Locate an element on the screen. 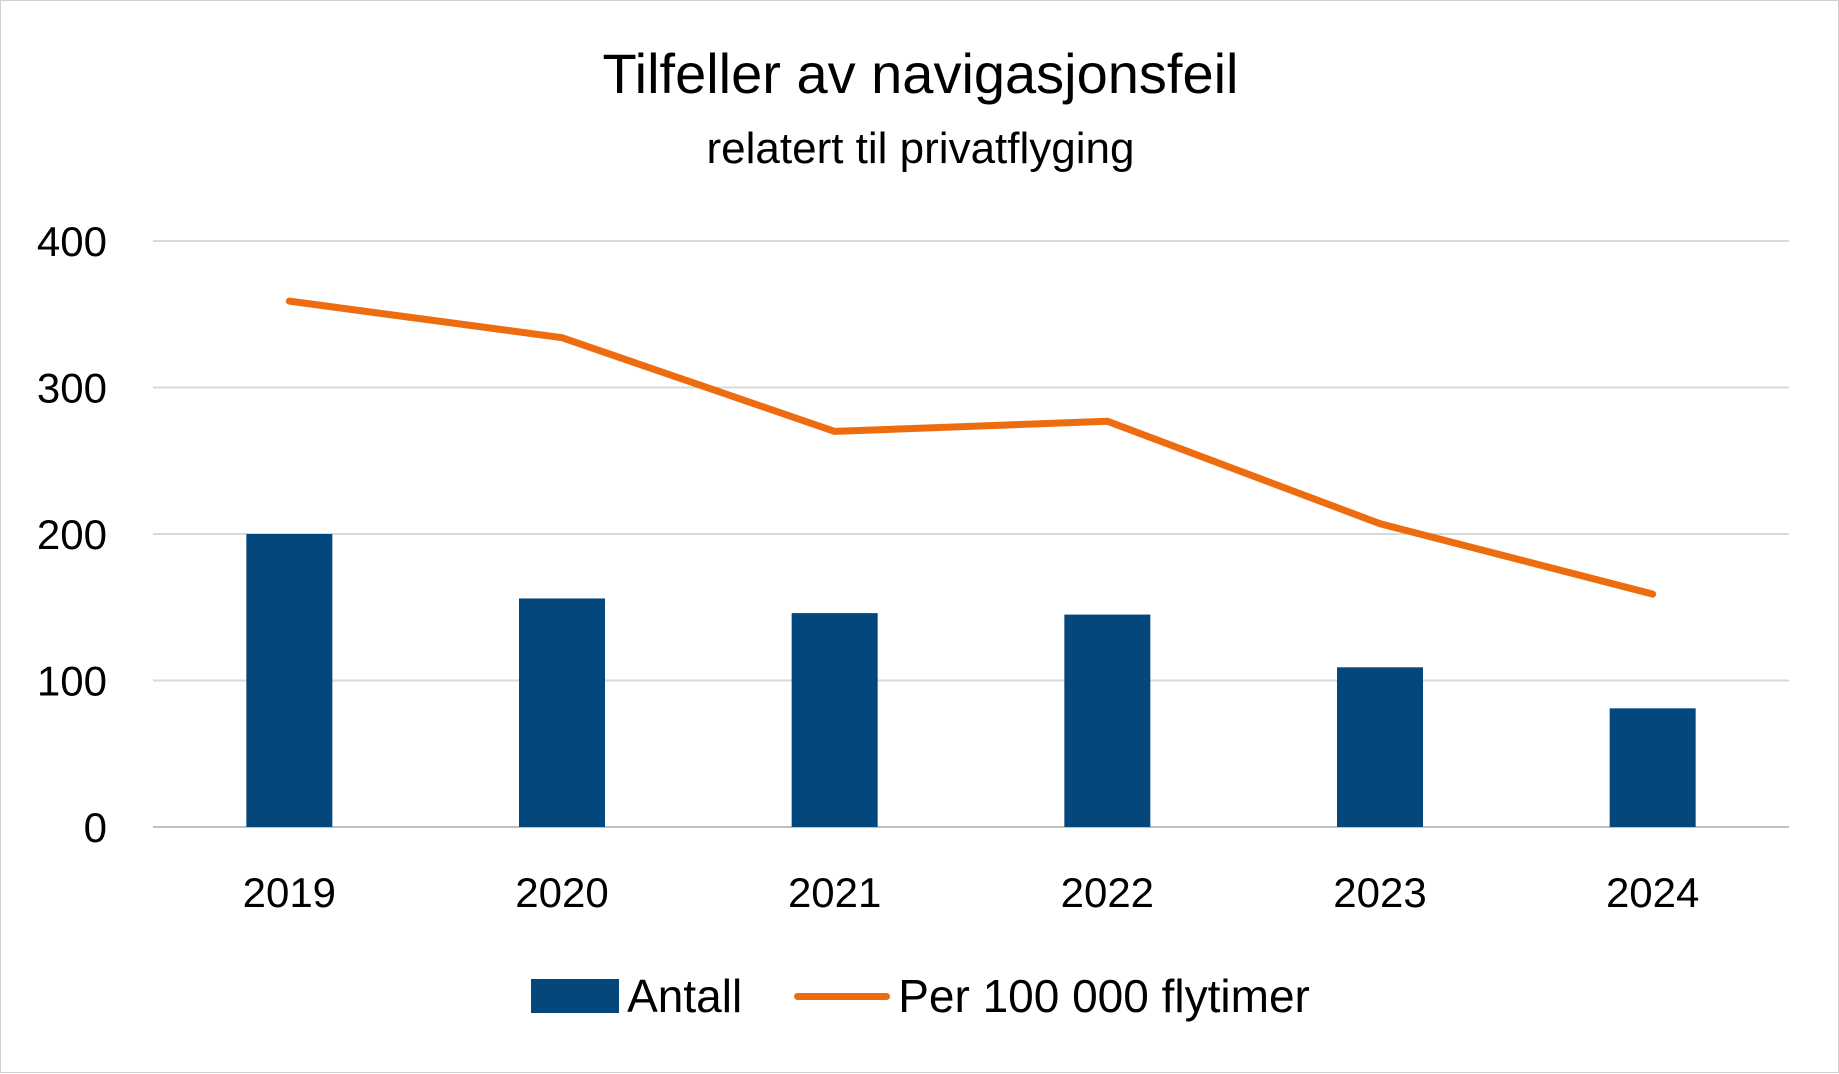 The width and height of the screenshot is (1839, 1074). x-tick-label: 2021 is located at coordinates (834, 892).